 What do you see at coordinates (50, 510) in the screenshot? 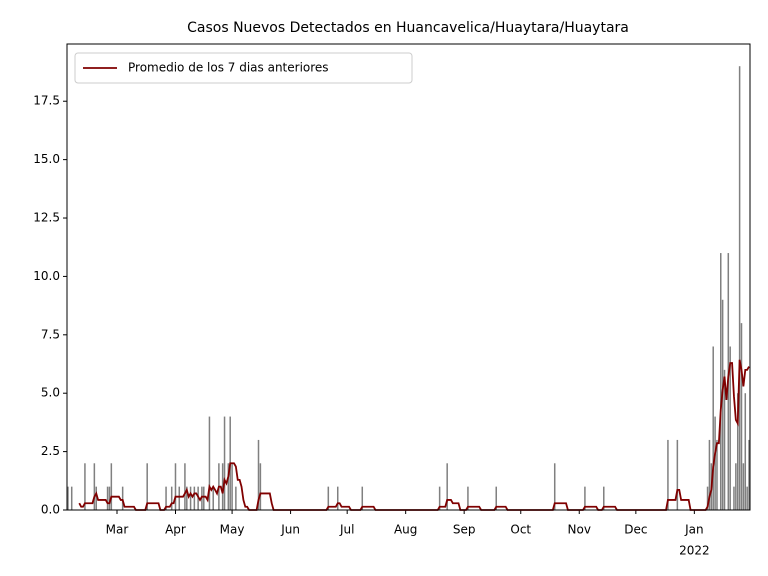
I see `y-tick-label: 0.0` at bounding box center [50, 510].